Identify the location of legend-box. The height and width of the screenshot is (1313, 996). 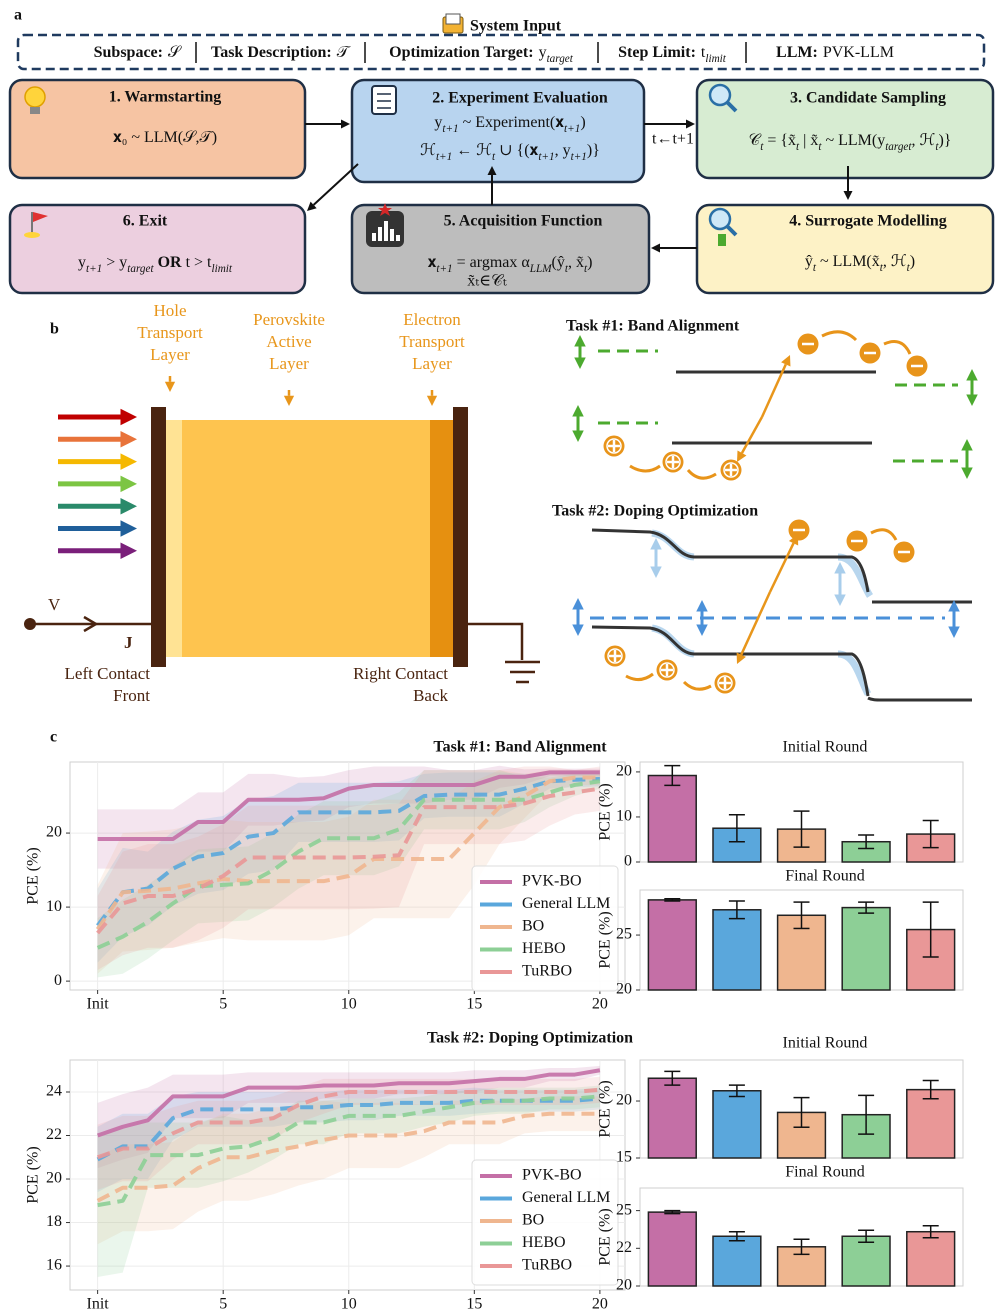
(545, 1222).